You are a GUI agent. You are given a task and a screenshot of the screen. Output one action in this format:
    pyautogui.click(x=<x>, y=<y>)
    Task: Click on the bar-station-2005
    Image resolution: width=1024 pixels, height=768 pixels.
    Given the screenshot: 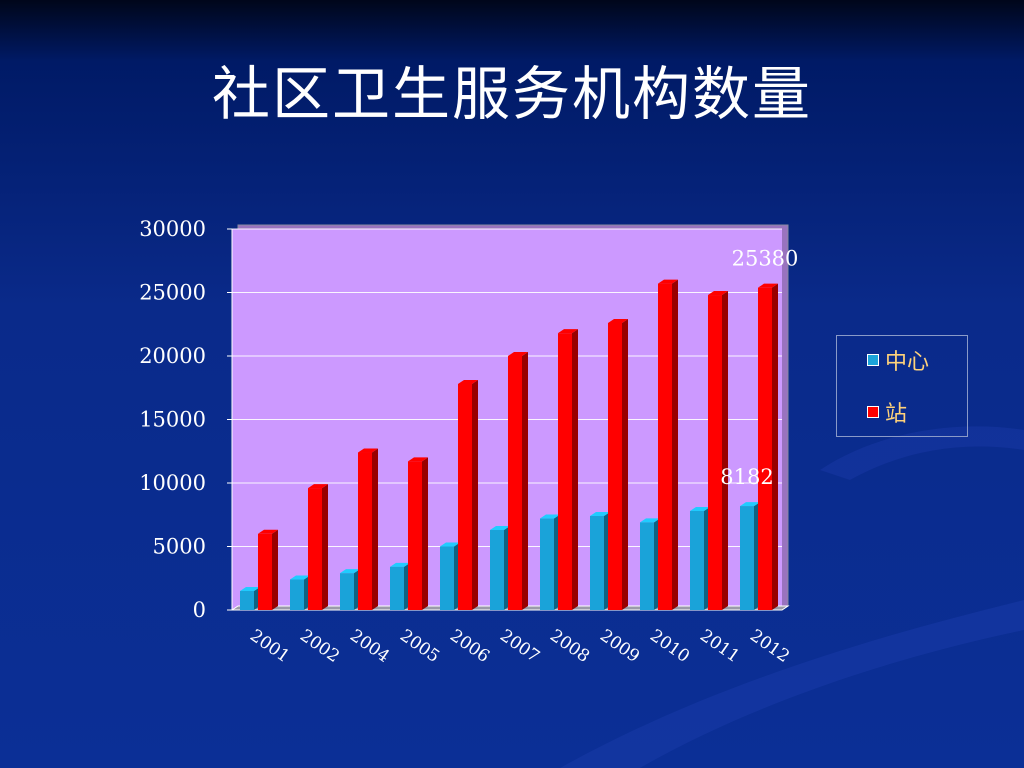 What is the action you would take?
    pyautogui.click(x=418, y=533)
    